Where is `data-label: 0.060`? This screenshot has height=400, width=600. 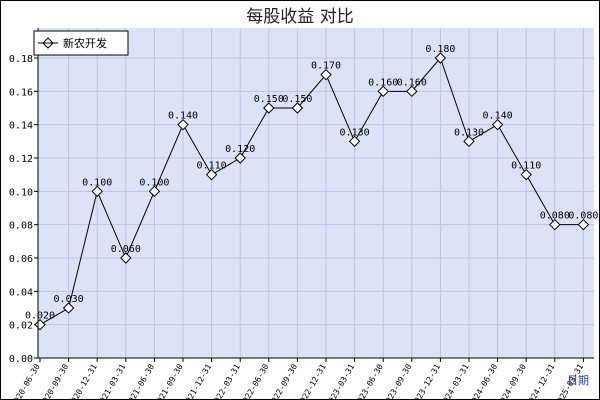 data-label: 0.060 is located at coordinates (126, 249).